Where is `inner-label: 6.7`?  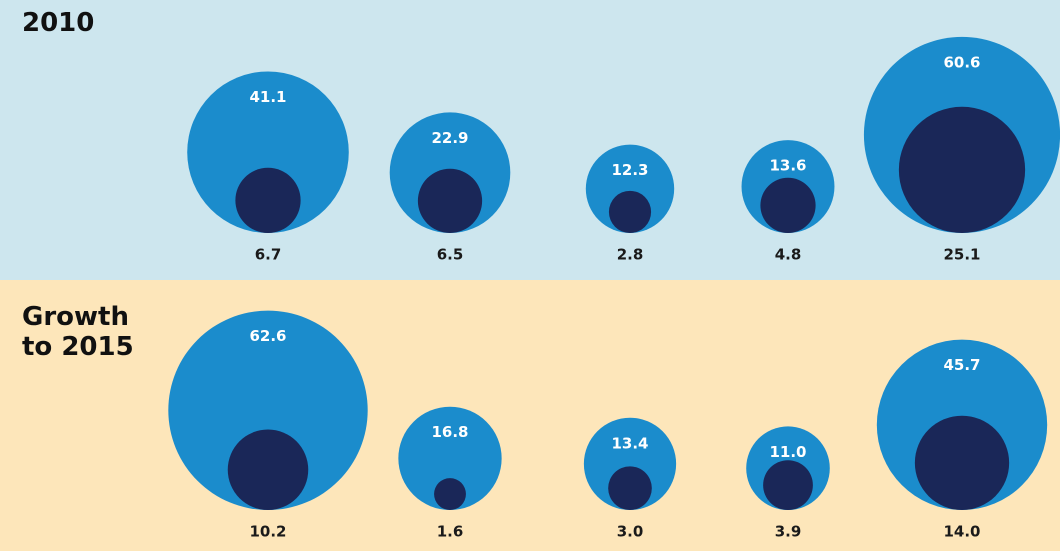 inner-label: 6.7 is located at coordinates (268, 255).